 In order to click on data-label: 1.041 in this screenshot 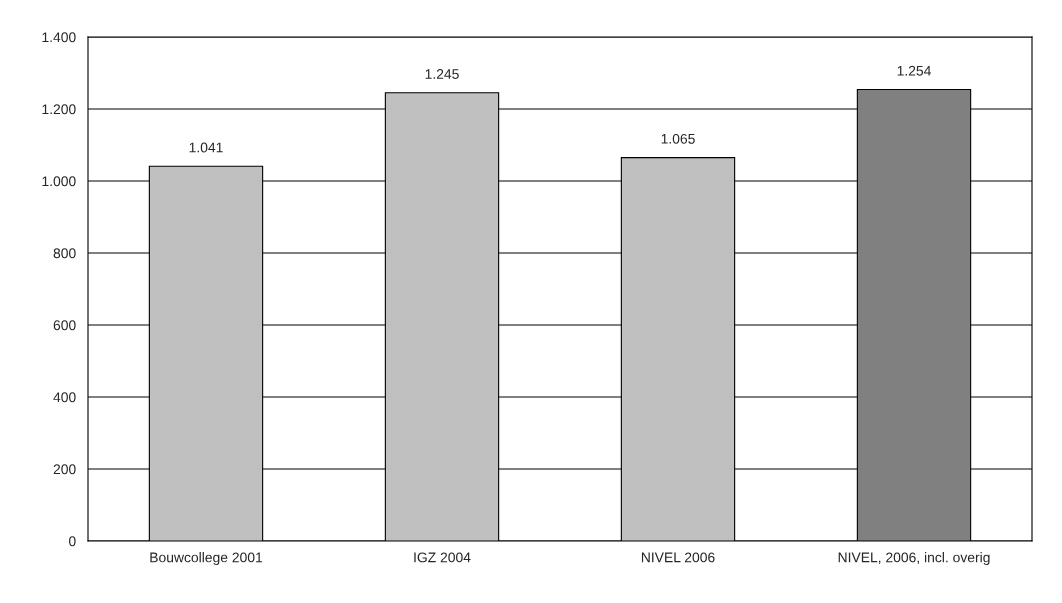, I will do `click(206, 147)`.